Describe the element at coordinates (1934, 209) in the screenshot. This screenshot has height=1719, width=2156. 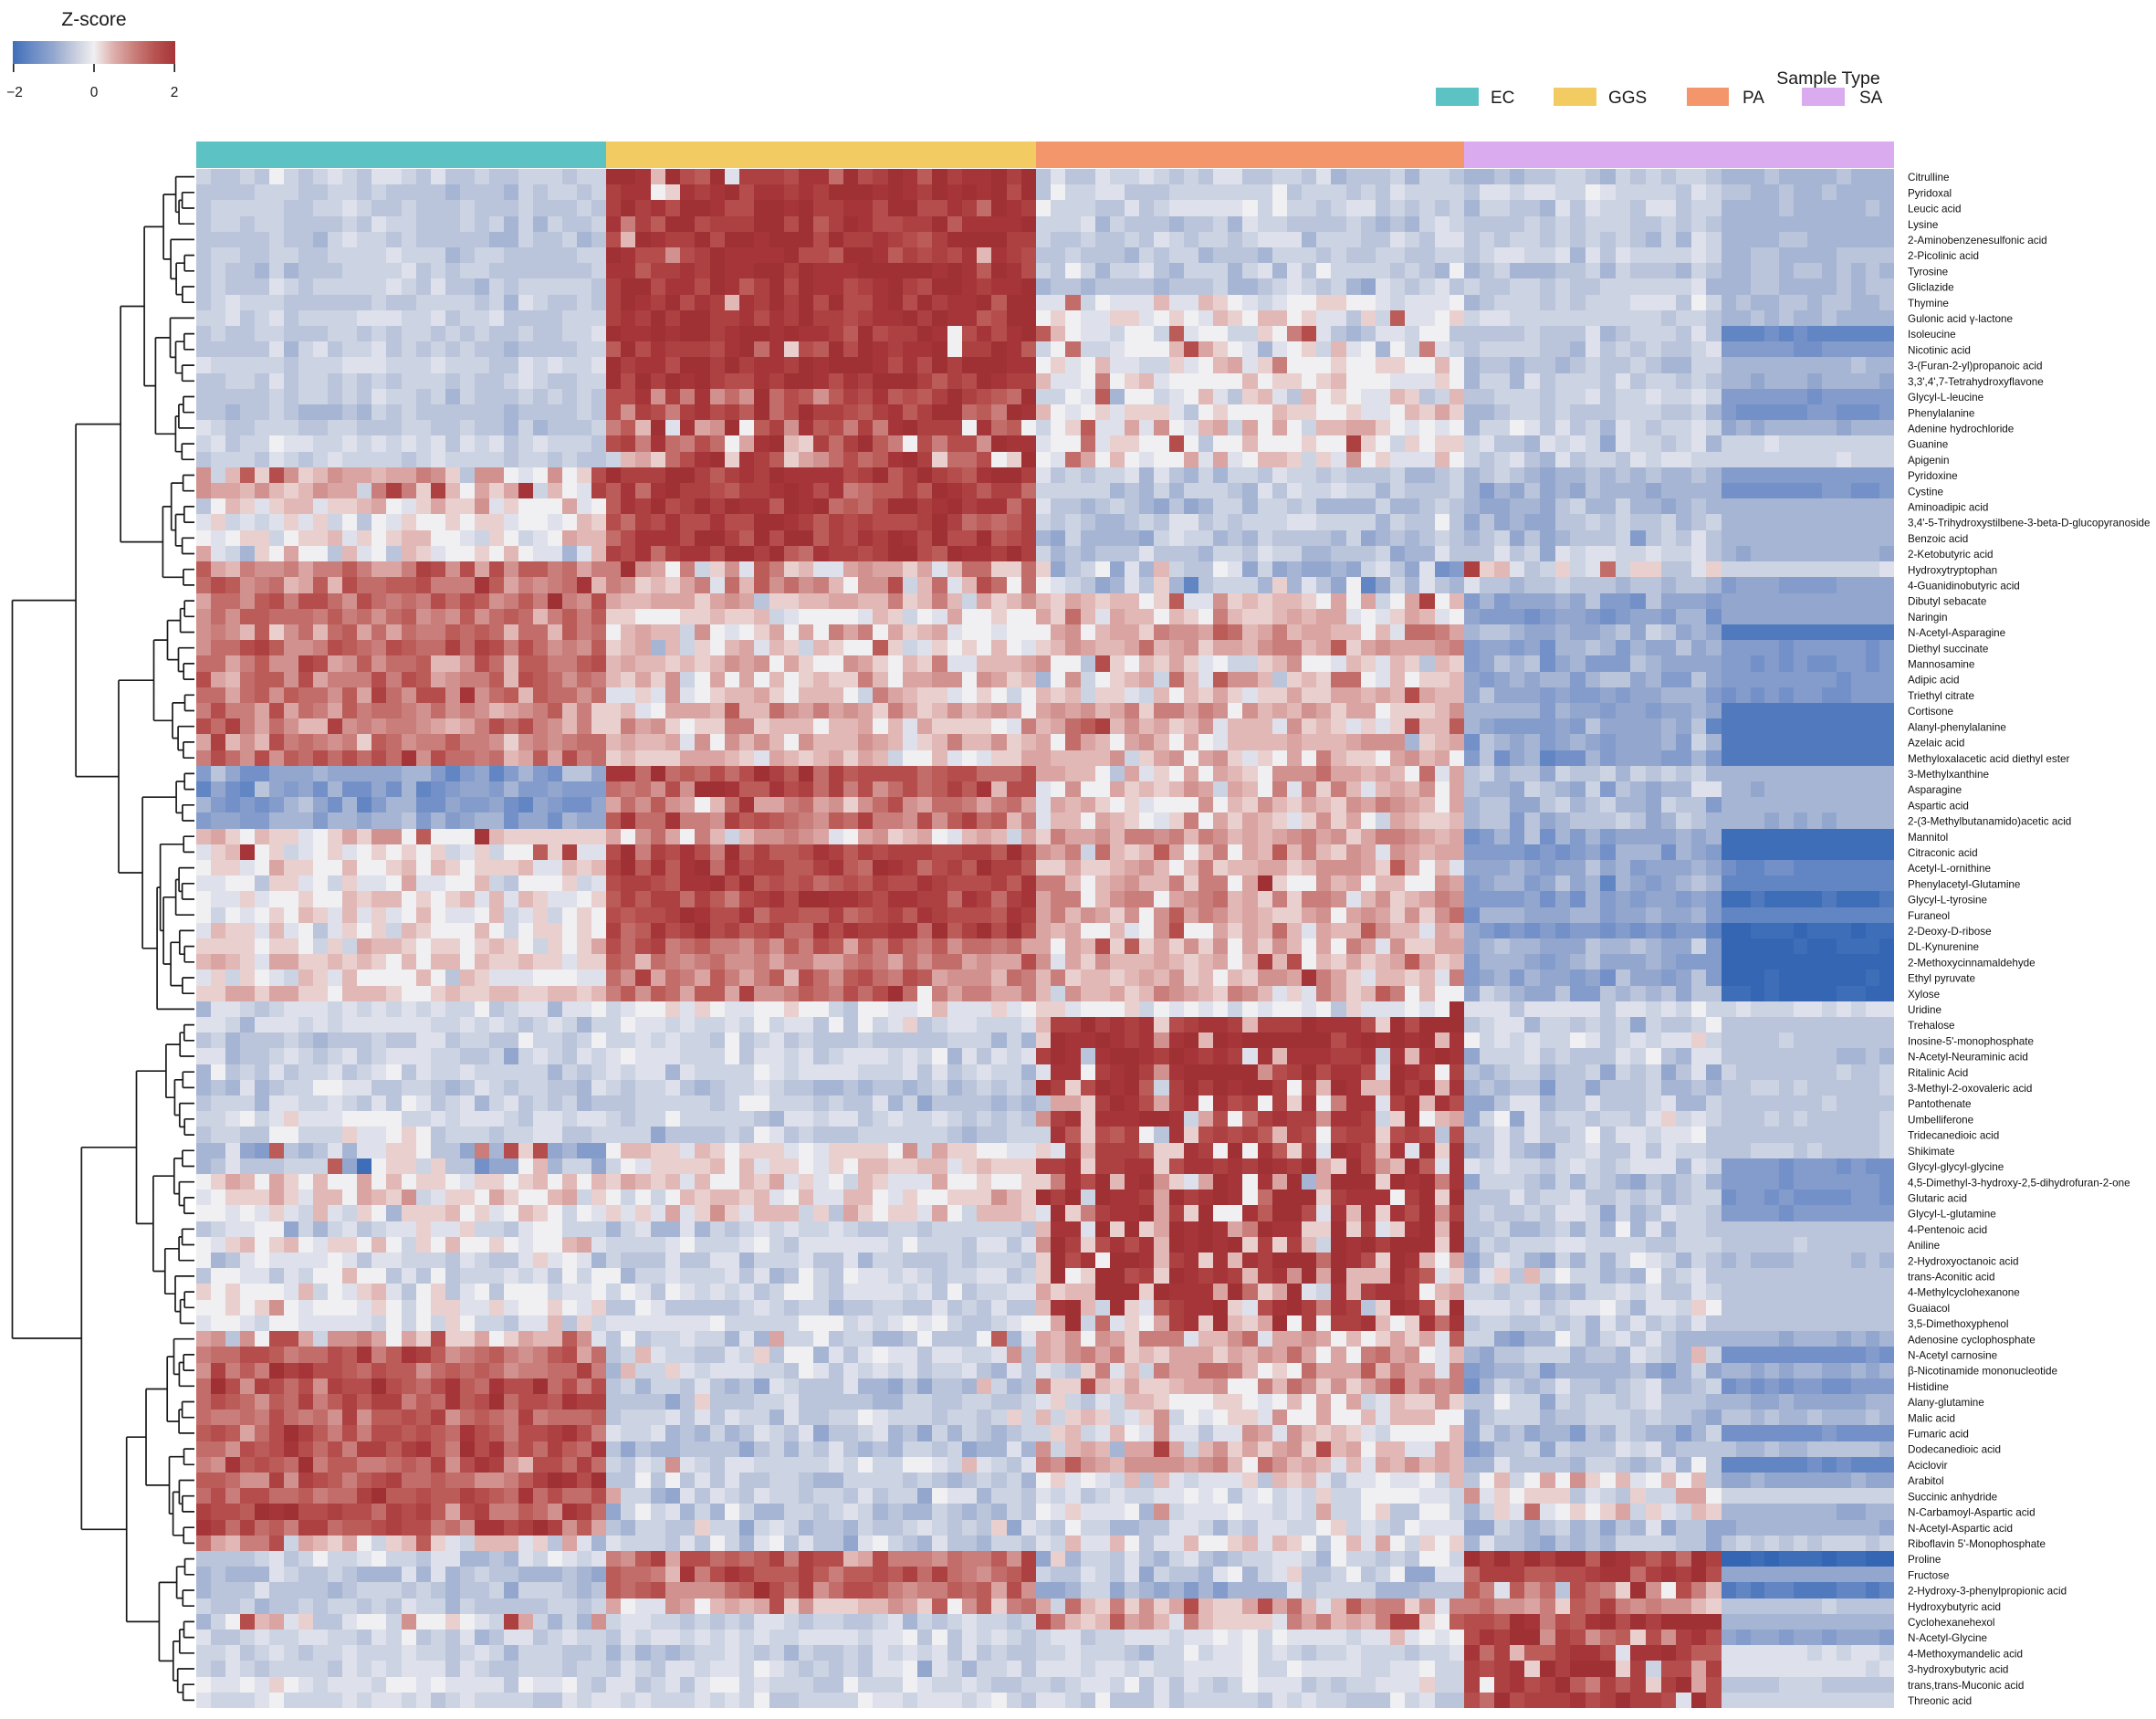
I see `svg-text: Leucic acid` at that location.